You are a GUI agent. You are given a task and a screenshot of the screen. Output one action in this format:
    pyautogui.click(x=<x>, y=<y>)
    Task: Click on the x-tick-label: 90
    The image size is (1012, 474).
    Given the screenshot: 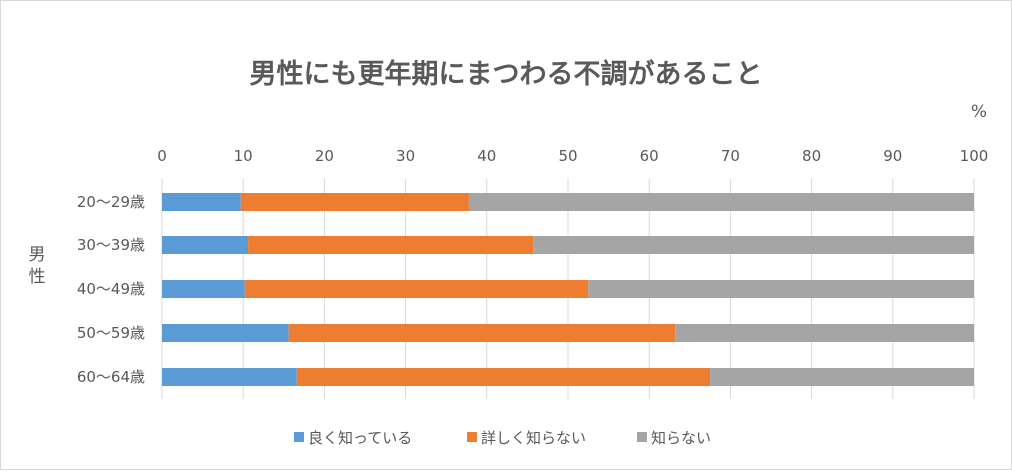 What is the action you would take?
    pyautogui.click(x=892, y=156)
    